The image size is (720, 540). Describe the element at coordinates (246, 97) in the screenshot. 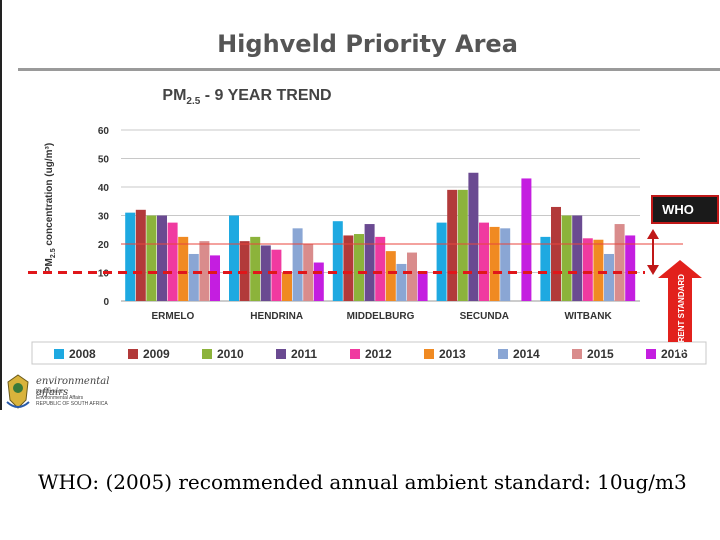

I see `chart-title: PM2.5 - 9 YEAR TREND` at that location.